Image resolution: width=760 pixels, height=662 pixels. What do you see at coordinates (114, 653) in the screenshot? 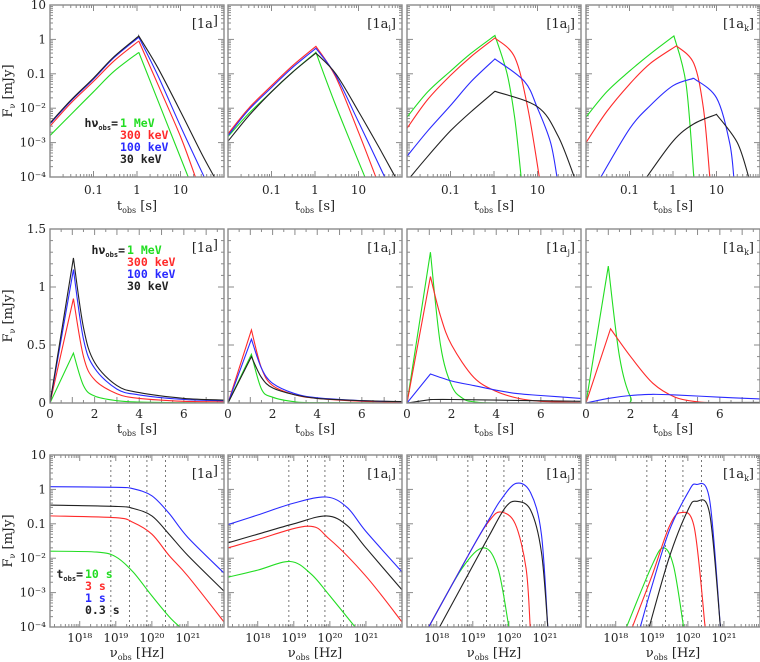
I see `x-axis-label-symbol: ν` at bounding box center [114, 653].